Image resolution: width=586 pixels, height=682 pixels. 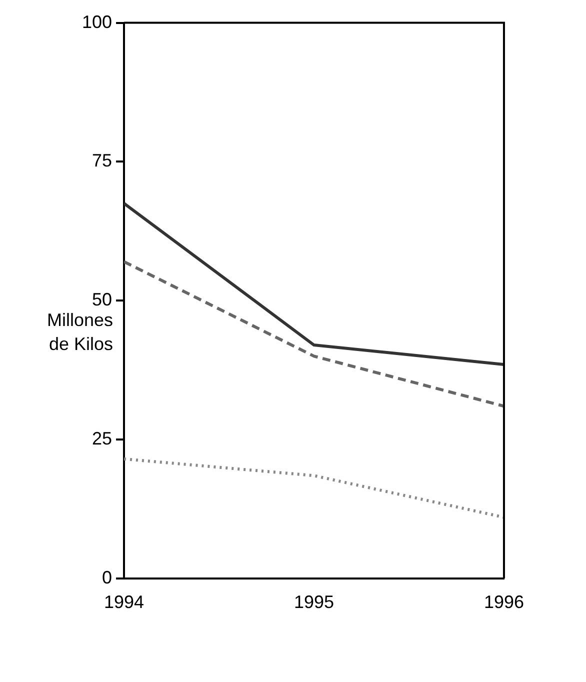 I want to click on y-tick-label: 50, so click(x=102, y=300).